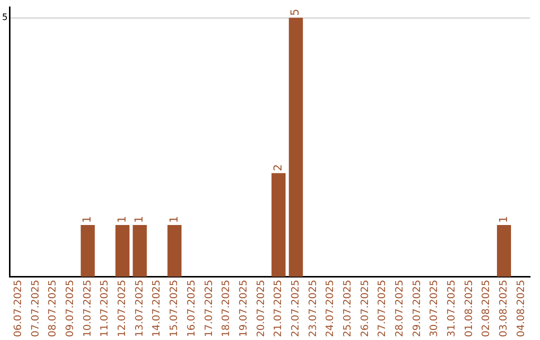 The width and height of the screenshot is (540, 340). Describe the element at coordinates (88, 309) in the screenshot. I see `x-tick-label: 10.07.2025` at that location.